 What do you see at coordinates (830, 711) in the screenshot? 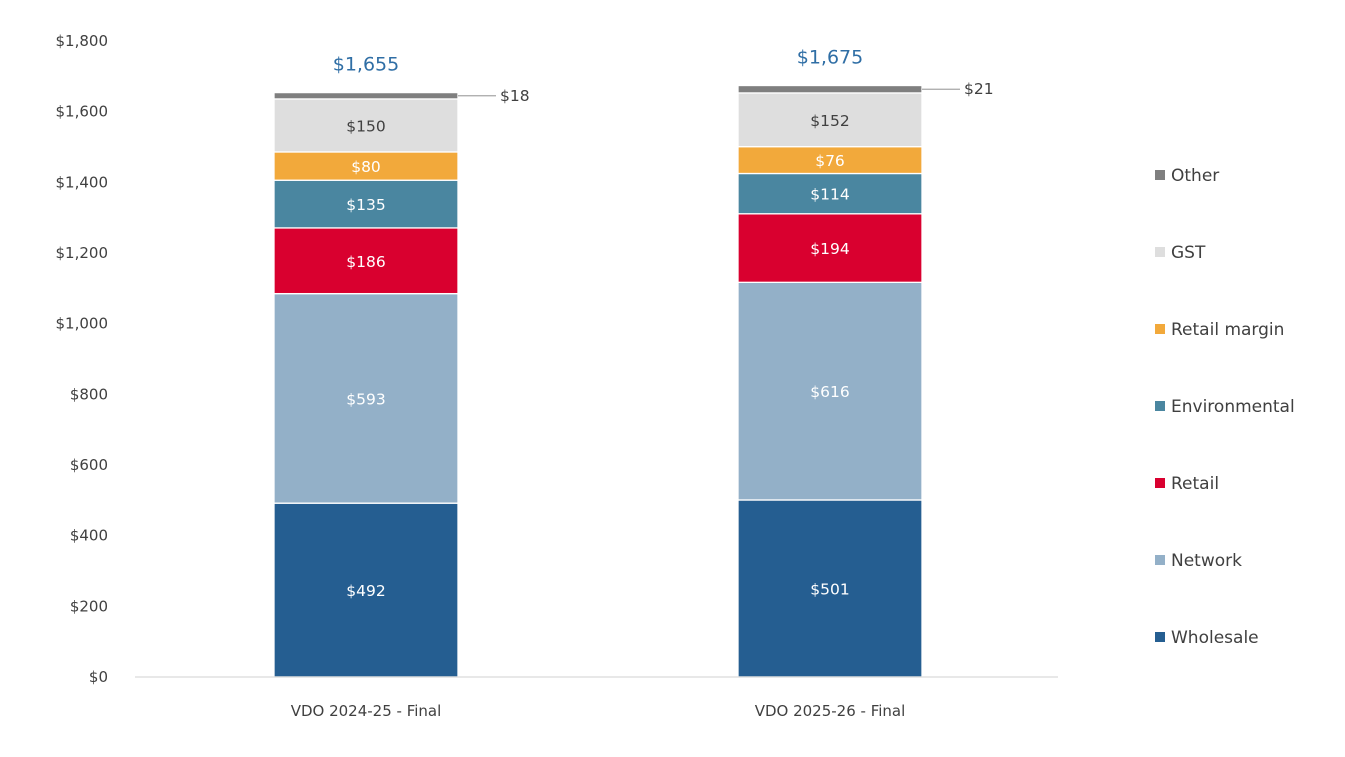
I see `x-category-label: VDO 2025-26 - Final` at bounding box center [830, 711].